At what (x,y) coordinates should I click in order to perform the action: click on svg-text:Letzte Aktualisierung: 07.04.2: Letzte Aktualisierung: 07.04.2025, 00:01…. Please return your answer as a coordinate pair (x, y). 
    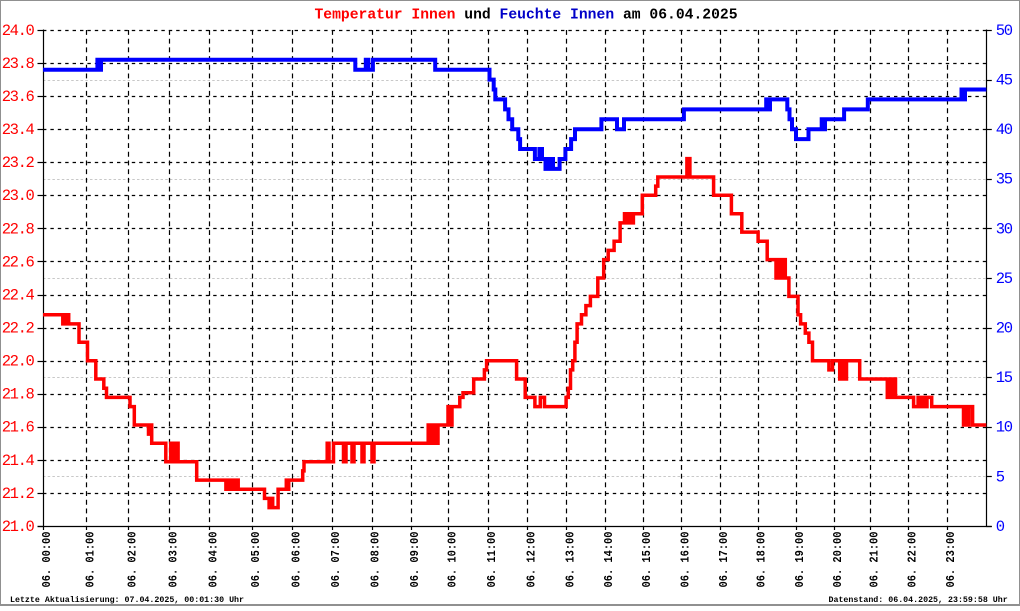
    Looking at the image, I should click on (127, 600).